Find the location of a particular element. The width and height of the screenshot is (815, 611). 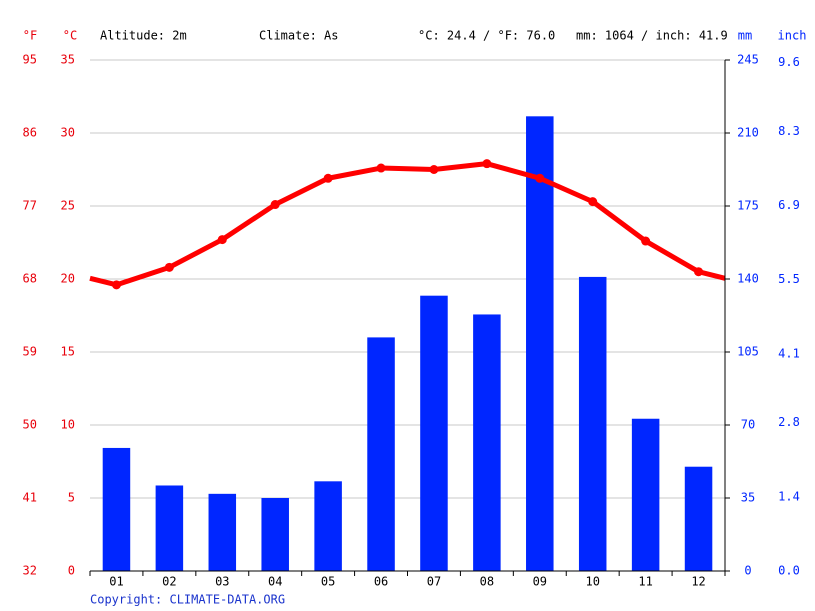

y2-tick-label: 35 is located at coordinates (748, 498).